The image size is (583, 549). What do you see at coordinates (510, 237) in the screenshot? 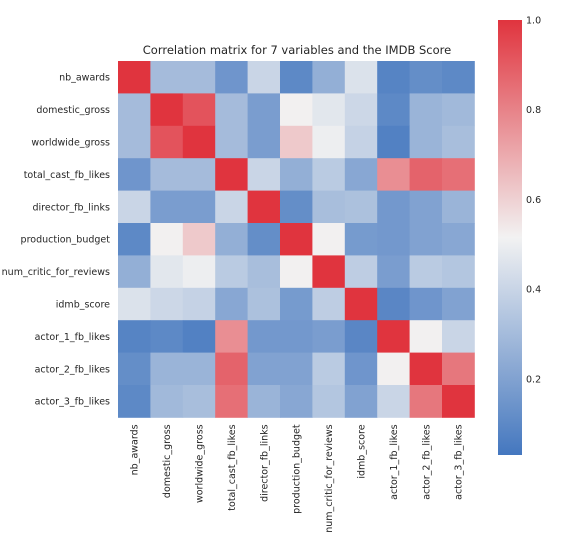
I see `colorbar-gradient` at bounding box center [510, 237].